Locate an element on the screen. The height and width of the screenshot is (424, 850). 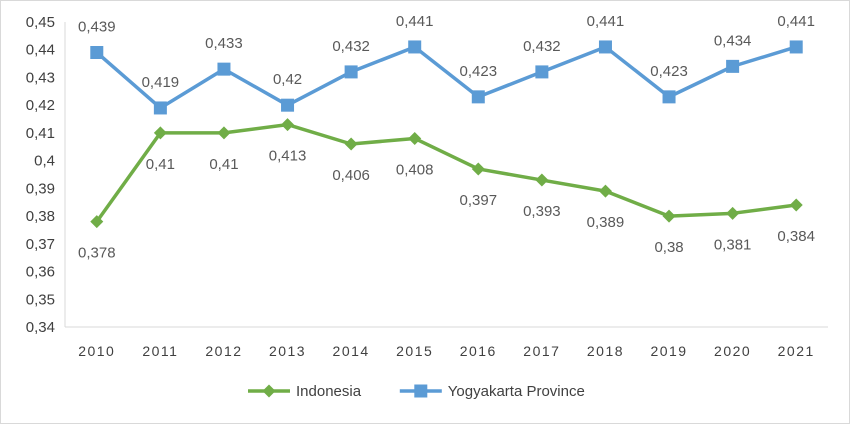
data-label: 0,397 is located at coordinates (479, 200).